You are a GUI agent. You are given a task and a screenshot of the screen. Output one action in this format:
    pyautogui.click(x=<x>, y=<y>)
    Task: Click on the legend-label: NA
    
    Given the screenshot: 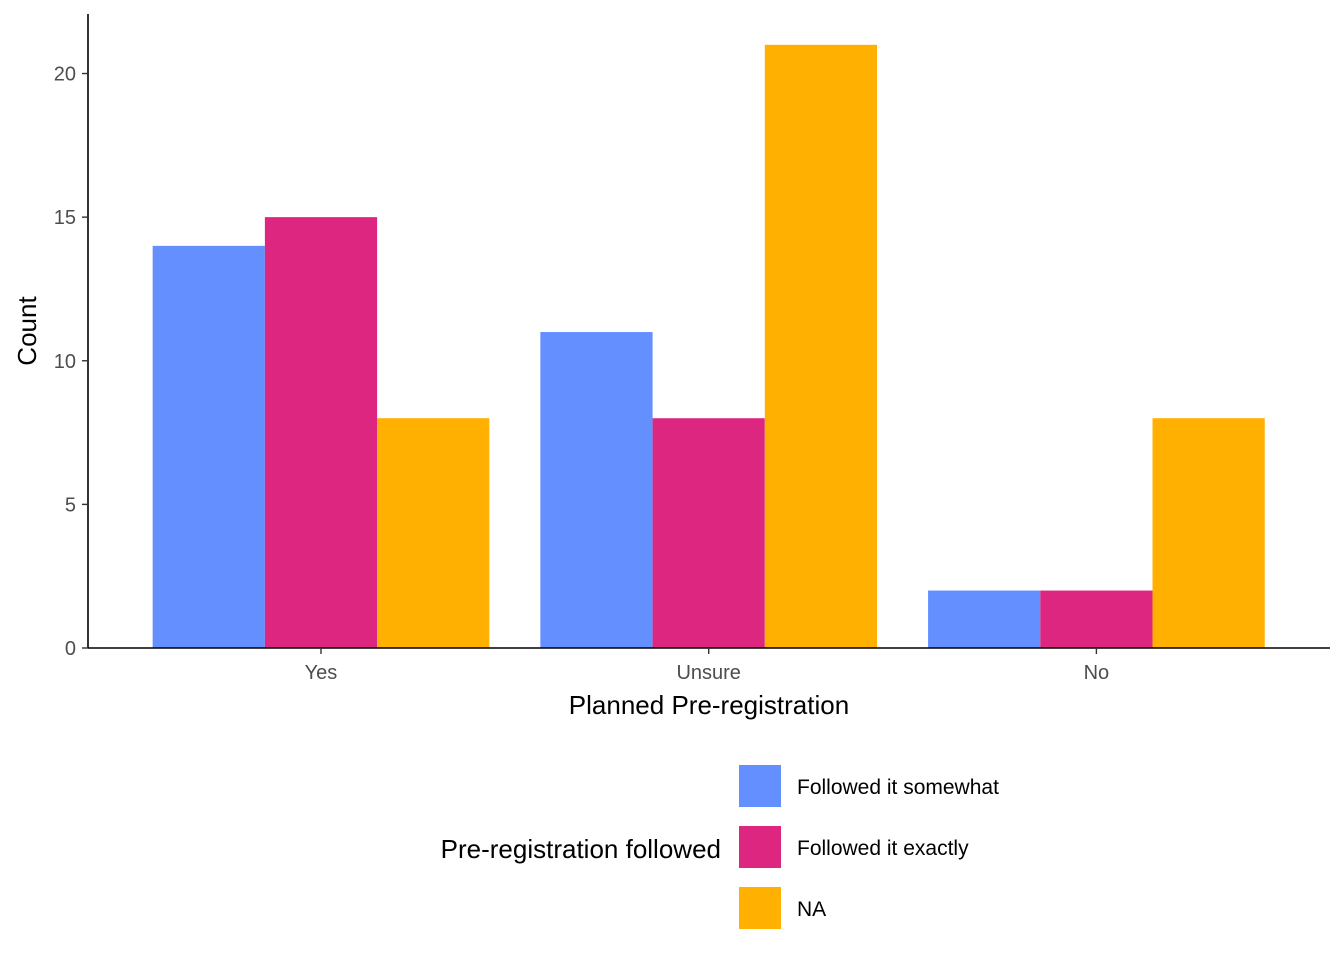 What is the action you would take?
    pyautogui.click(x=811, y=909)
    